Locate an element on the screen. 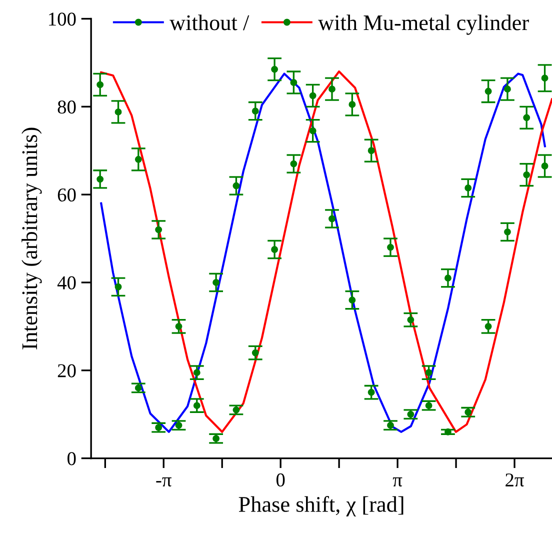  y-tick-label: 100 is located at coordinates (62, 19).